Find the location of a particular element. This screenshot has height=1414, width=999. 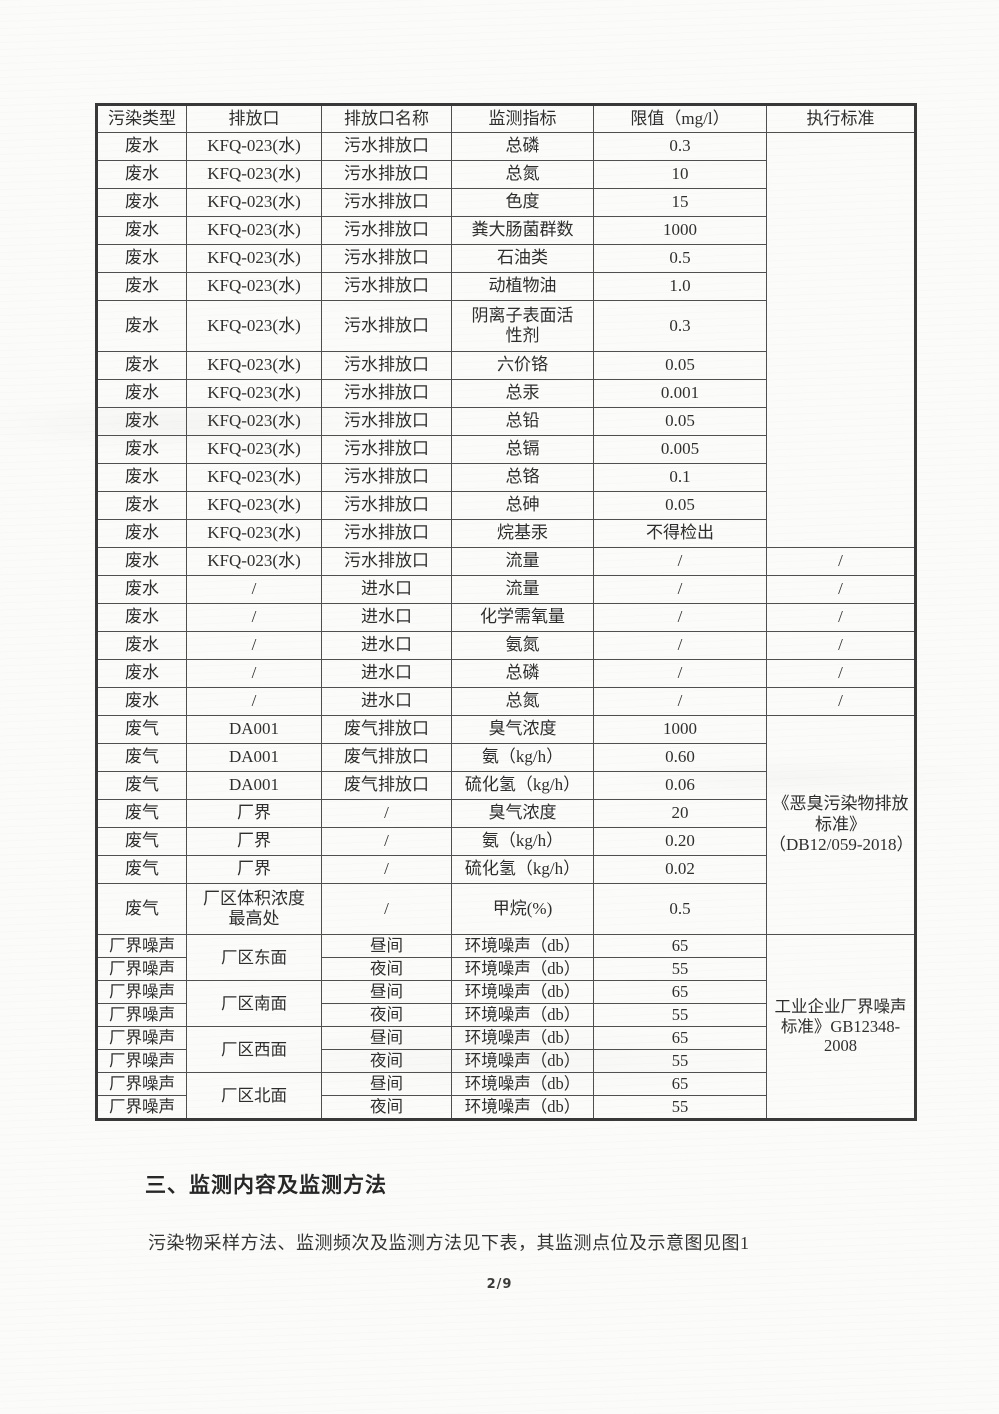

table-cell: 65 is located at coordinates (680, 992).